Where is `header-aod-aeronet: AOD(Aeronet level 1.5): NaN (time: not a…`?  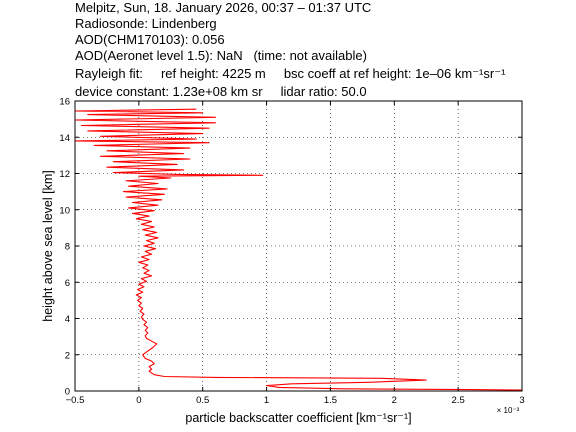 header-aod-aeronet: AOD(Aeronet level 1.5): NaN (time: not a… is located at coordinates (221, 55).